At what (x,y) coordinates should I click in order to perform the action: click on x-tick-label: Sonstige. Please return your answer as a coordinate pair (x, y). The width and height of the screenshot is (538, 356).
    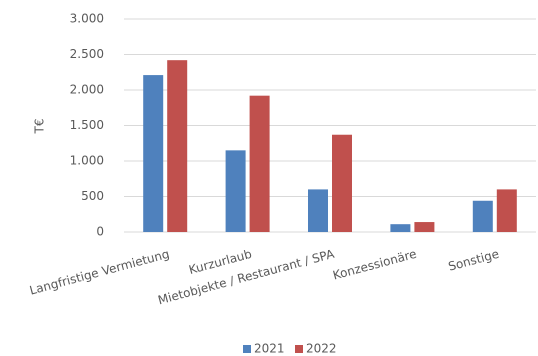
    Looking at the image, I should click on (474, 260).